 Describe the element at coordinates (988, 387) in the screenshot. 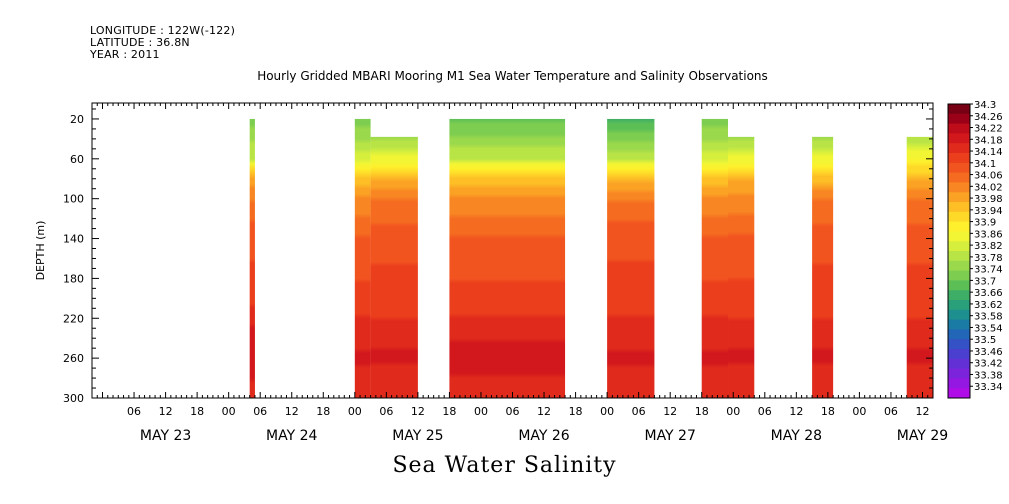

I see `colorbar-label: 33.34` at that location.